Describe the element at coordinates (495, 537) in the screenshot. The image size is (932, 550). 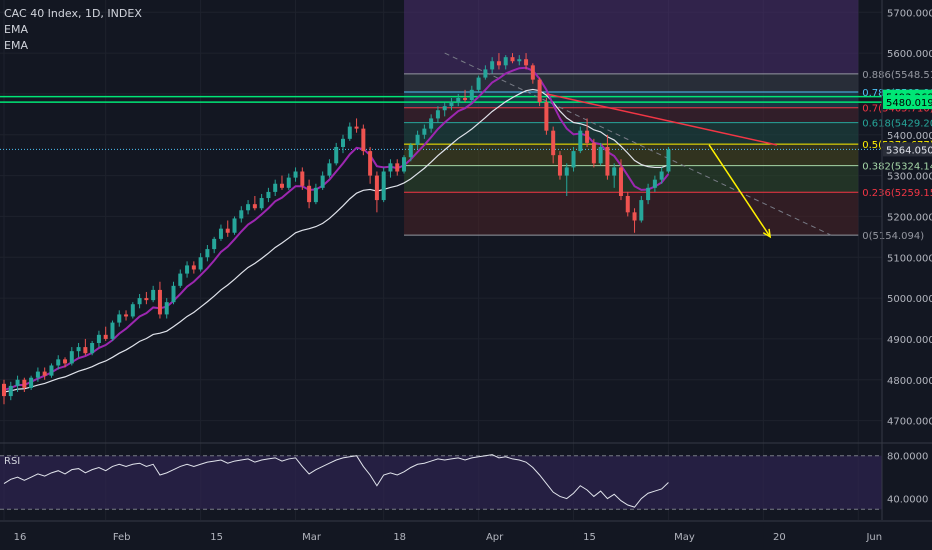
I see `time-axis-label: Apr` at that location.